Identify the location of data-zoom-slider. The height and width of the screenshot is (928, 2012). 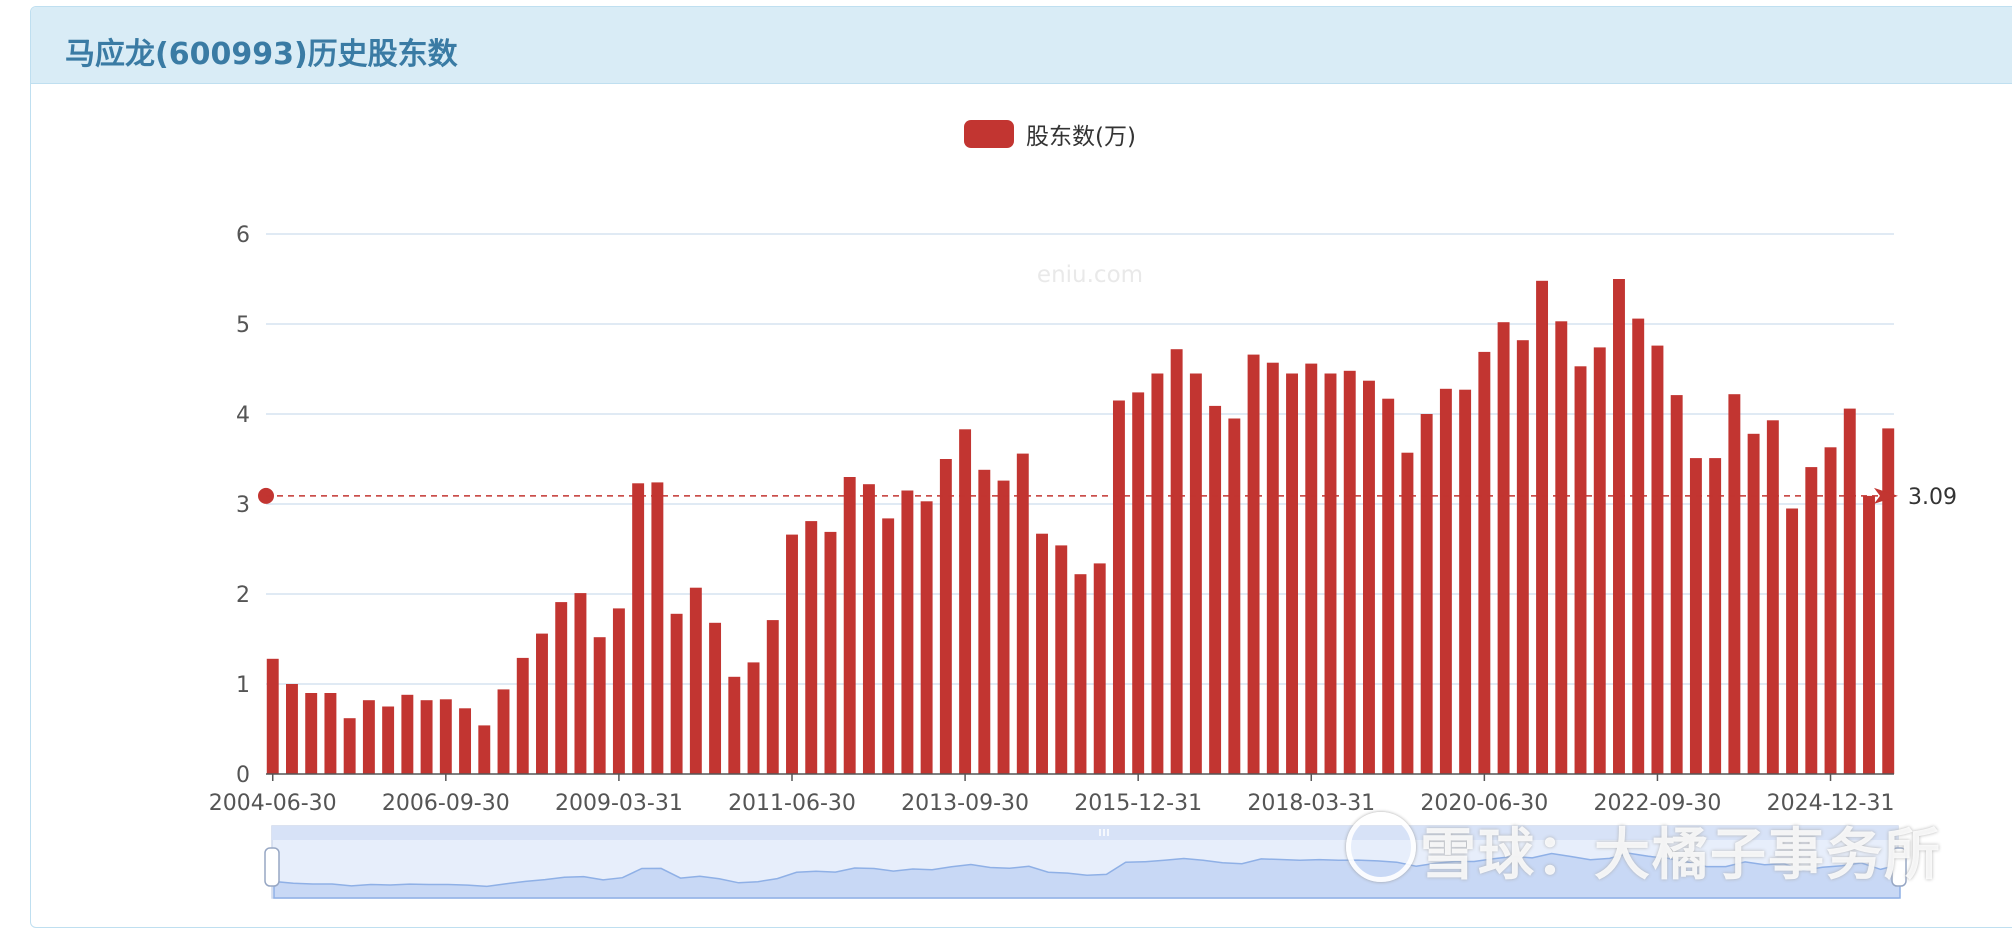
(1085, 862).